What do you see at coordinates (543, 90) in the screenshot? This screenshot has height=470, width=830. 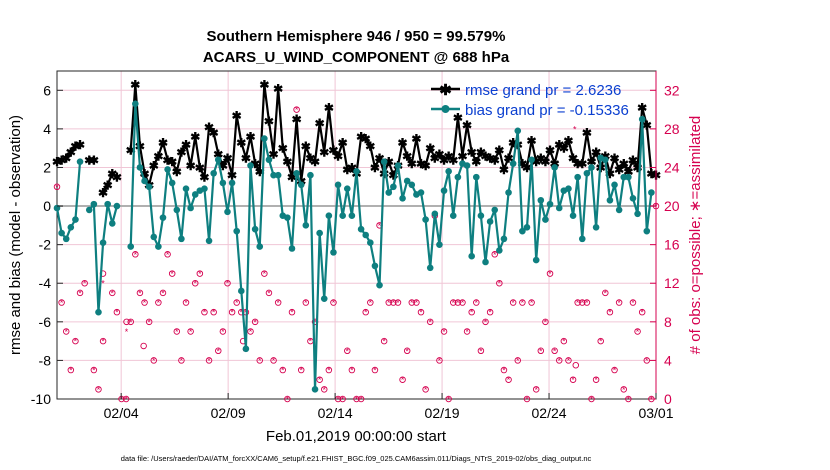 I see `legend-rmse-label: rmse grand pr = 2.6236` at bounding box center [543, 90].